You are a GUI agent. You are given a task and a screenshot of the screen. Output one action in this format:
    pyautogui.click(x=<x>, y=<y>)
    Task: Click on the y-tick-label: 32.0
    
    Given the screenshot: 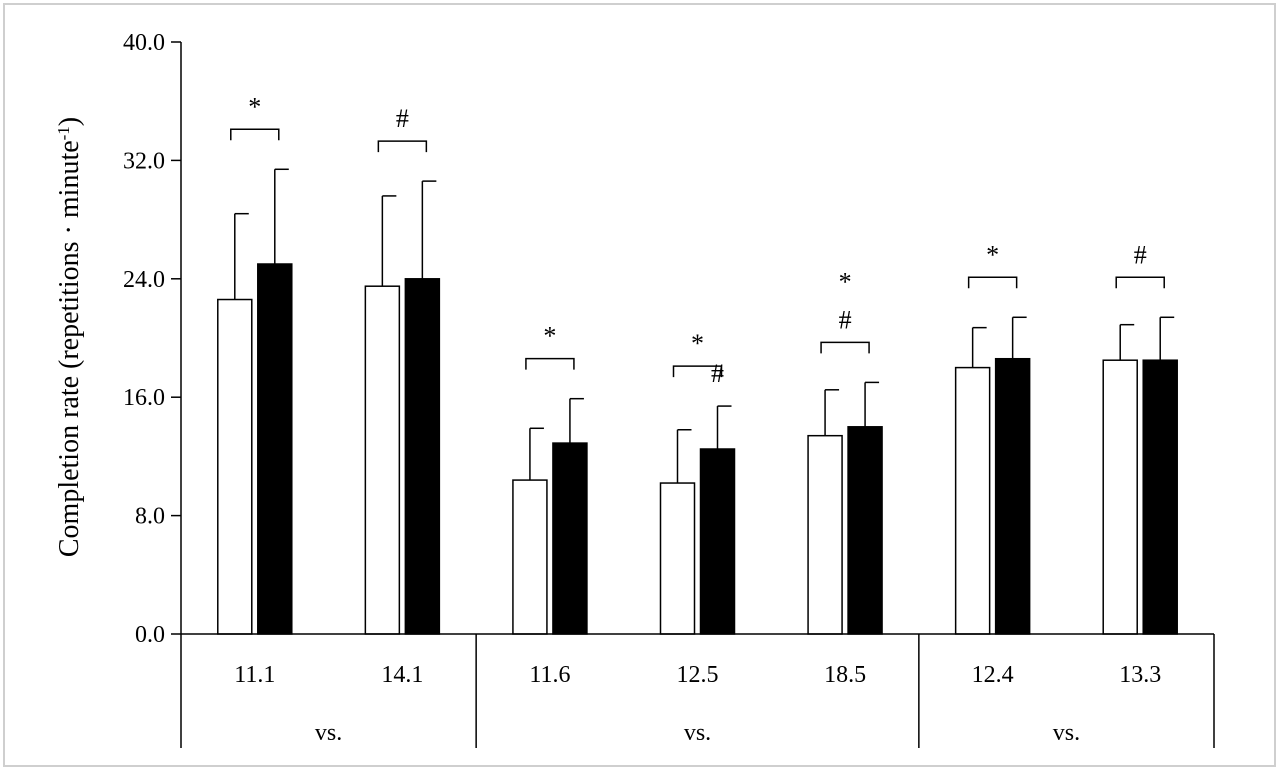 What is the action you would take?
    pyautogui.click(x=144, y=161)
    